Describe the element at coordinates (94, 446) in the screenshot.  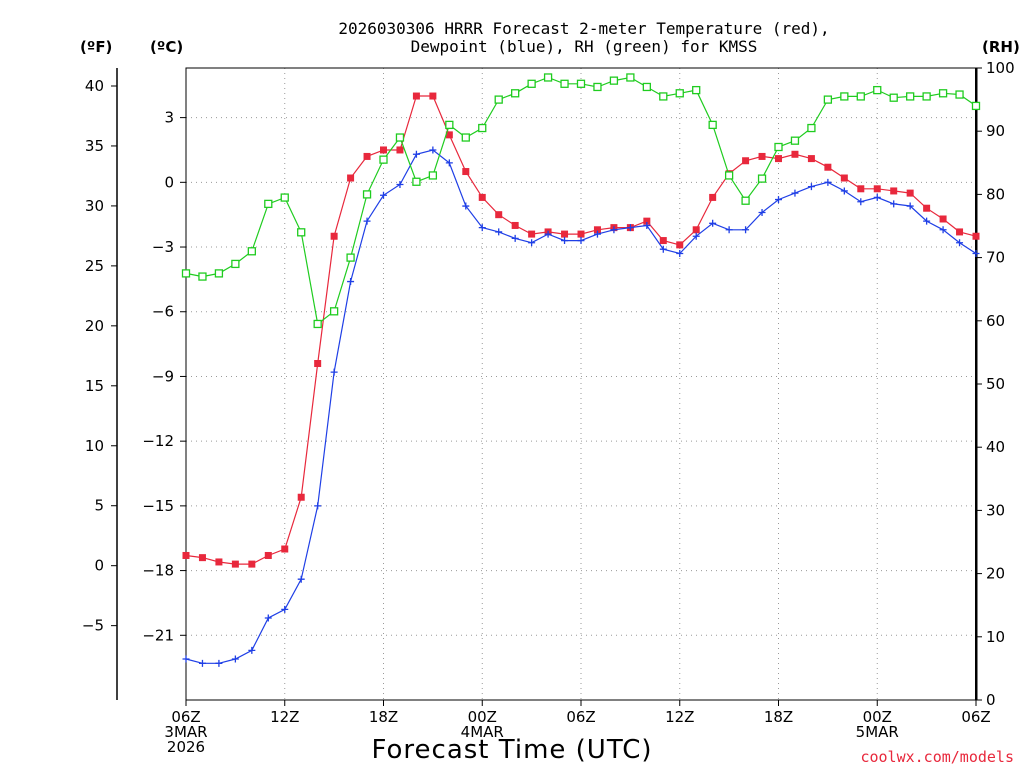
I see `fahrenheit-tick-label: 10` at that location.